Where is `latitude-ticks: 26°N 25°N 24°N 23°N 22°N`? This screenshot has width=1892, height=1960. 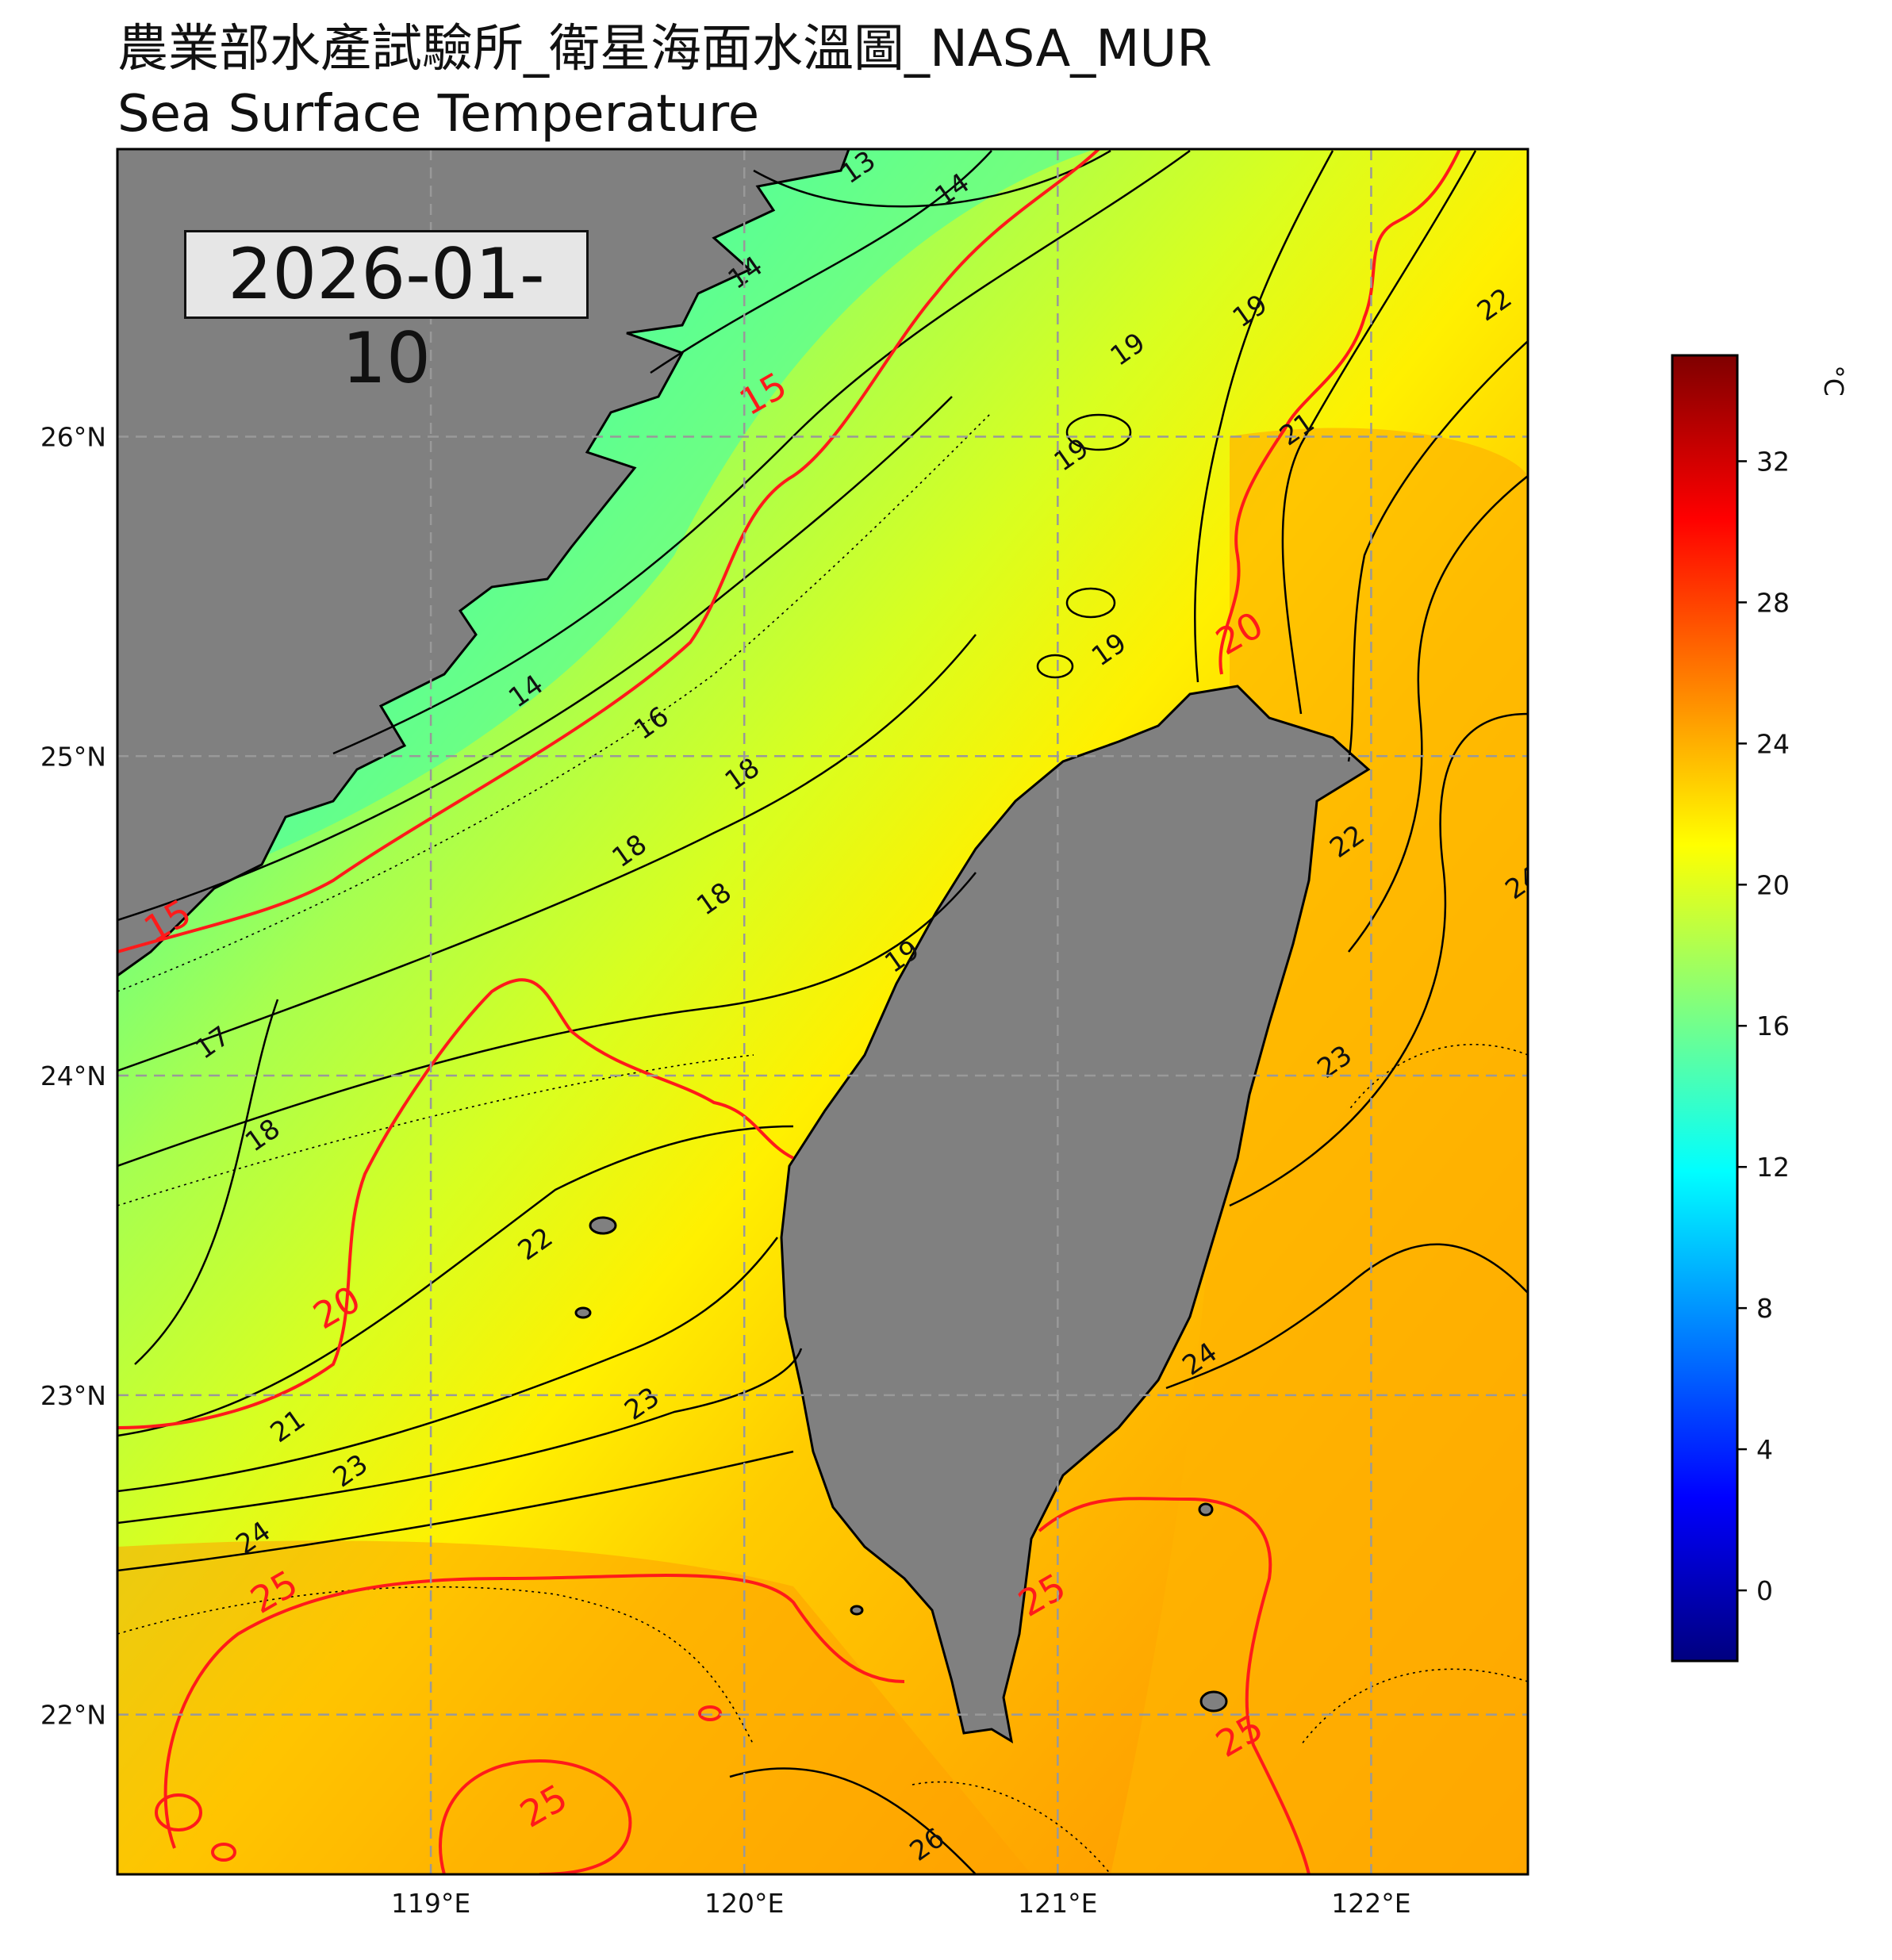
latitude-ticks: 26°N 25°N 24°N 23°N 22°N is located at coordinates (73, 1076).